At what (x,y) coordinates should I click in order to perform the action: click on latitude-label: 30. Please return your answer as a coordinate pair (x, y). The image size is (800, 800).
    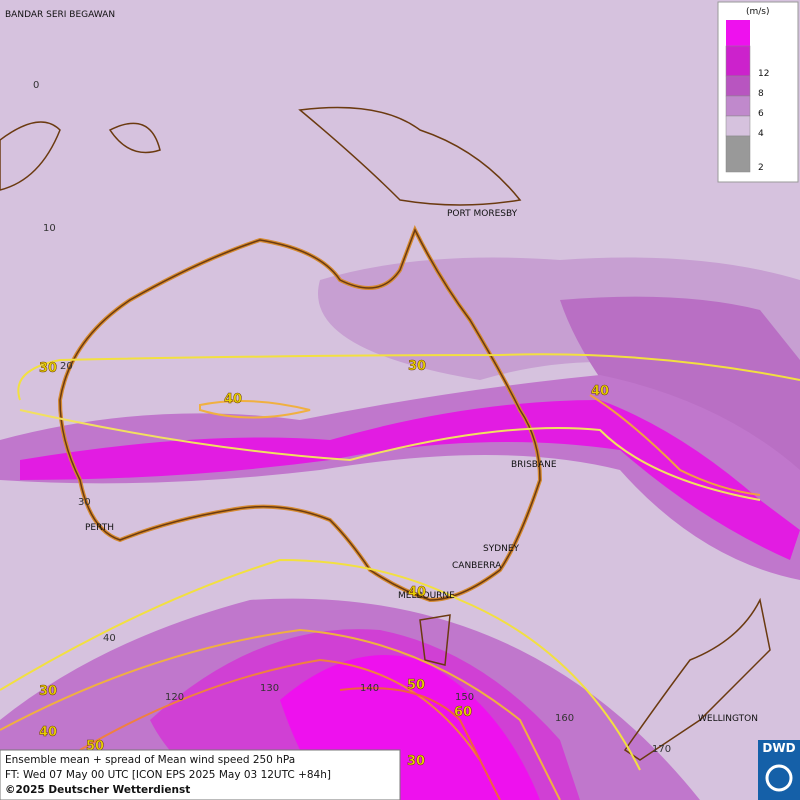
    Looking at the image, I should click on (84, 502).